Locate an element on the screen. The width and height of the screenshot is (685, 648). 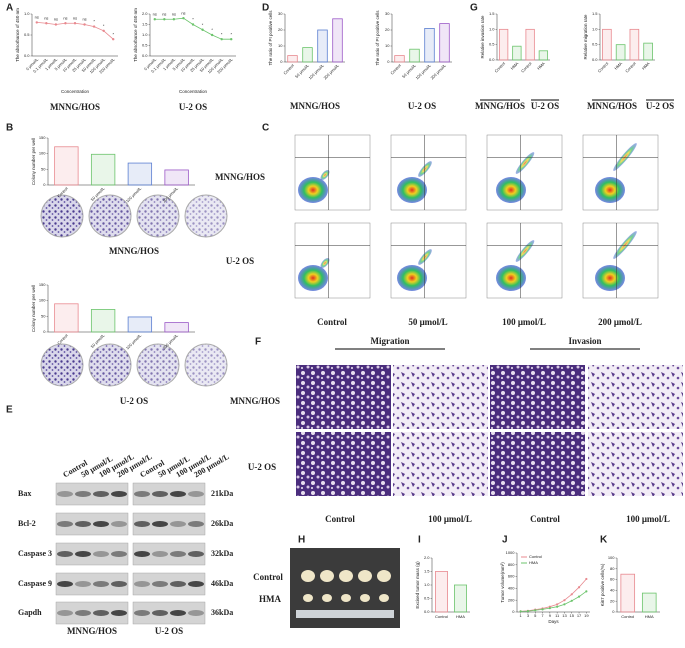
y-tick-label: 20 is located at coordinates (387, 29).